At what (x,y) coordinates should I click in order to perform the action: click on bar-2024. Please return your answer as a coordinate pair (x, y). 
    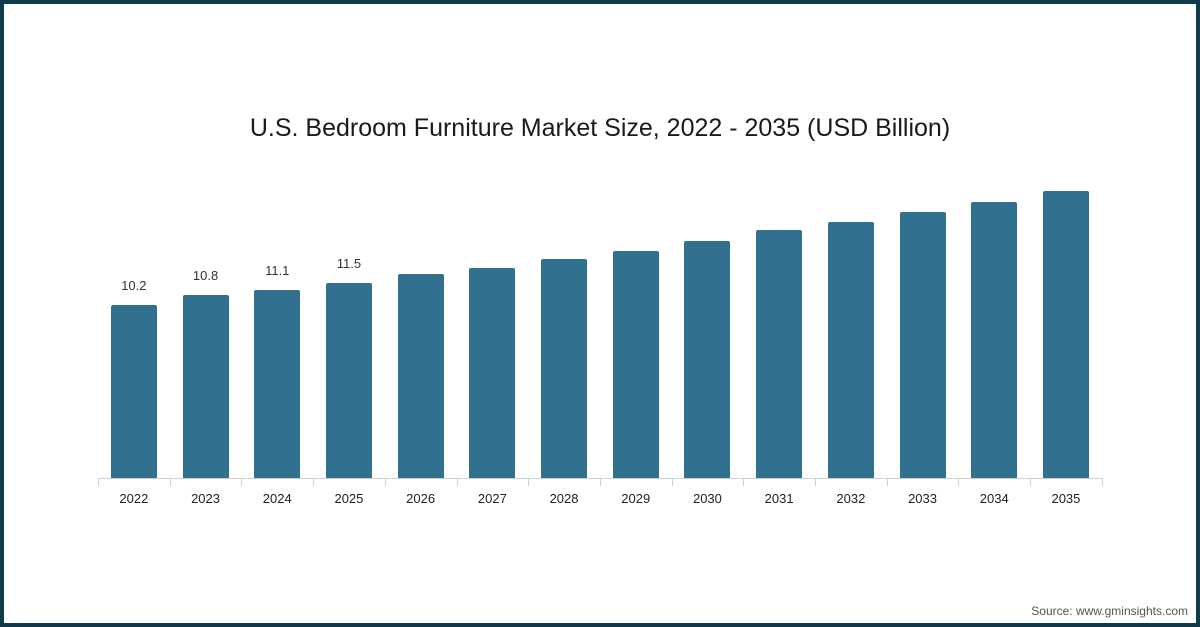
    Looking at the image, I should click on (277, 383).